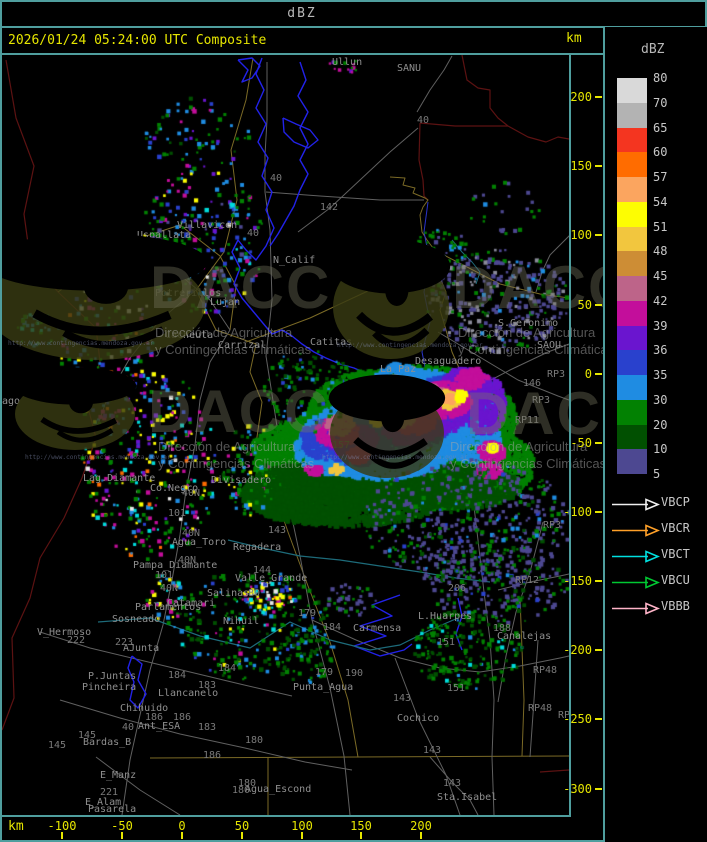 Image resolution: width=707 pixels, height=842 pixels. What do you see at coordinates (577, 719) in the screenshot?
I see `right-axis-tick-label: -250` at bounding box center [577, 719].